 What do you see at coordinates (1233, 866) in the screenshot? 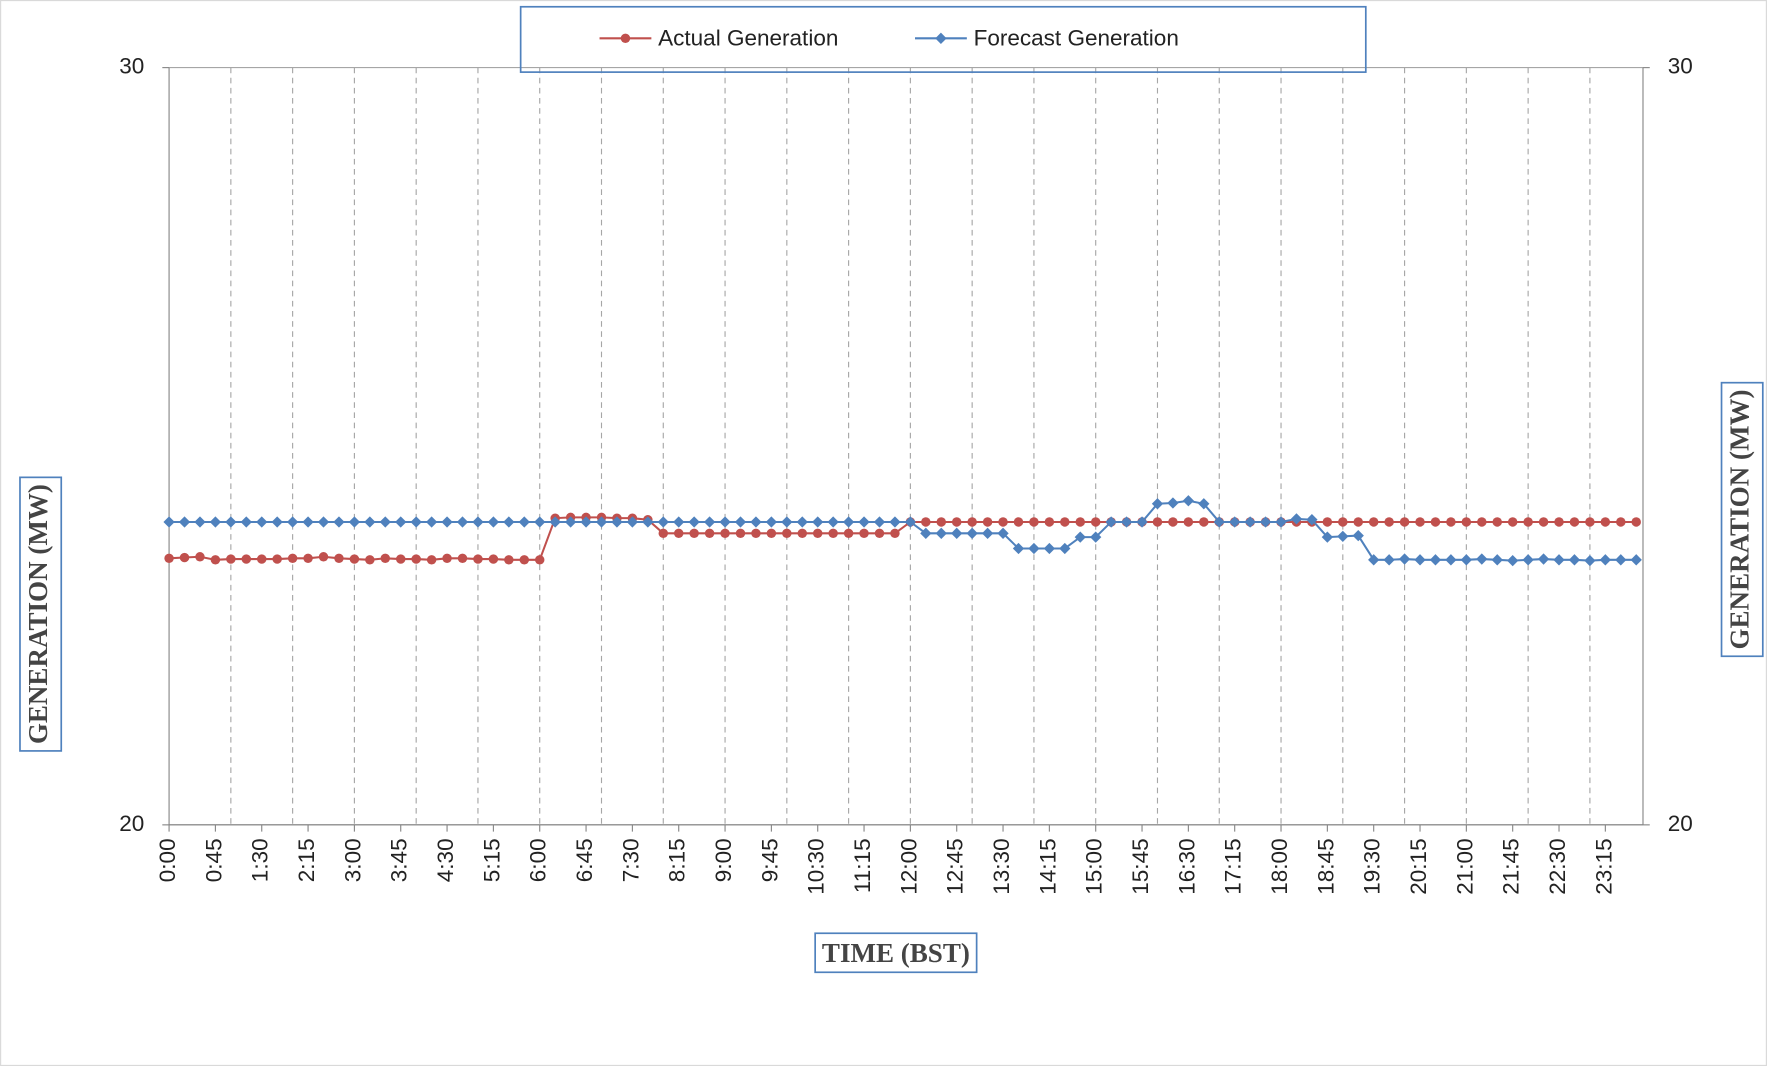
I see `x-tick-label: 17:15` at bounding box center [1233, 866].